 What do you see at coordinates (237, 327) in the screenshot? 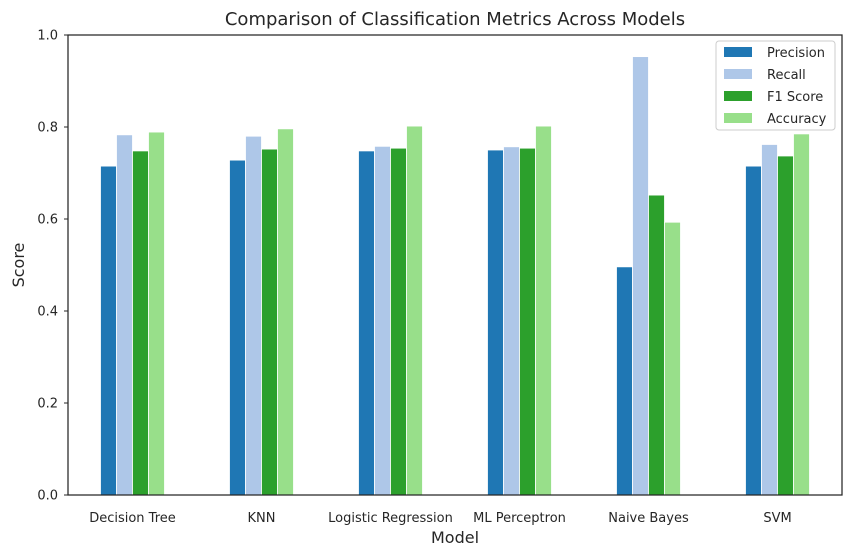
I see `bar-precision-knn` at bounding box center [237, 327].